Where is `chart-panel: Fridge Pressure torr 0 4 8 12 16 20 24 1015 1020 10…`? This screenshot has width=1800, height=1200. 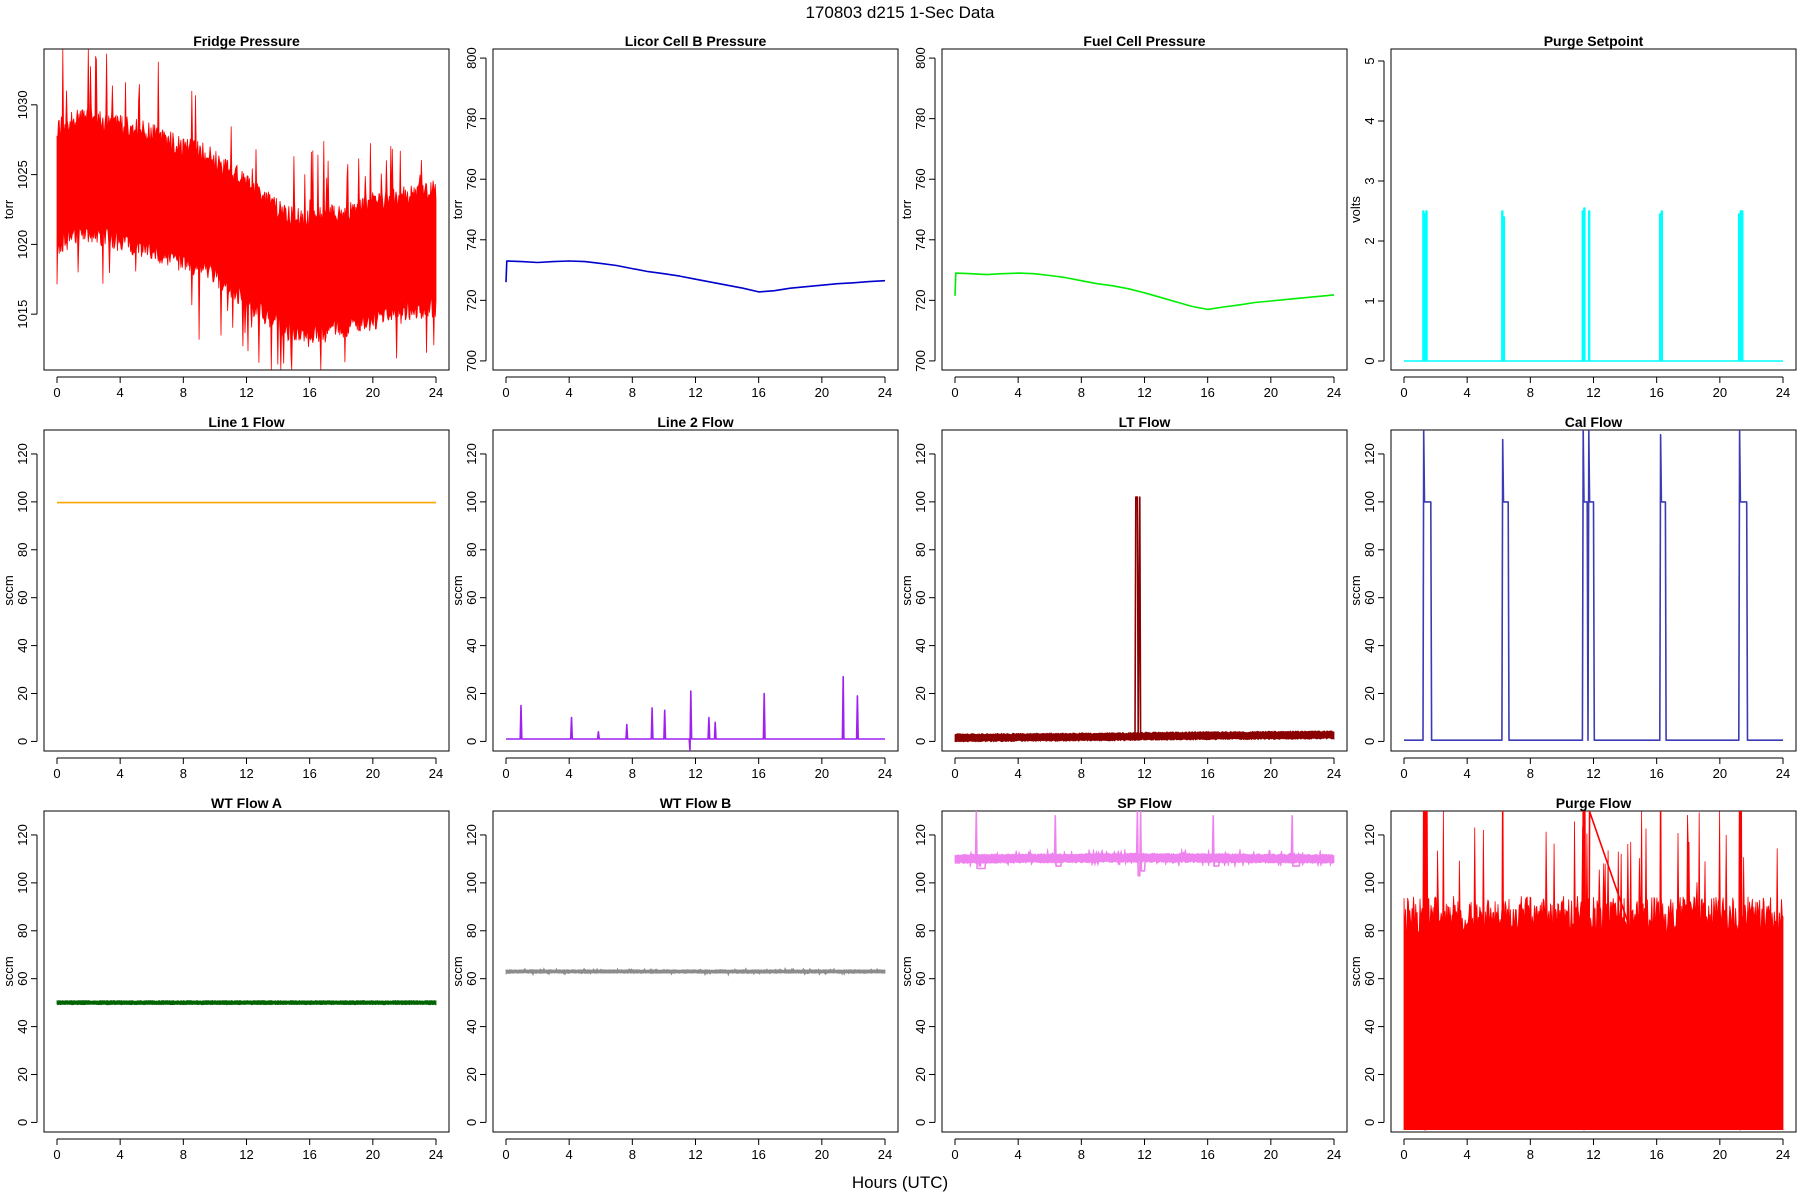 chart-panel: Fridge Pressure torr 0 4 8 12 16 20 24 1015 1020 10… is located at coordinates (225, 216).